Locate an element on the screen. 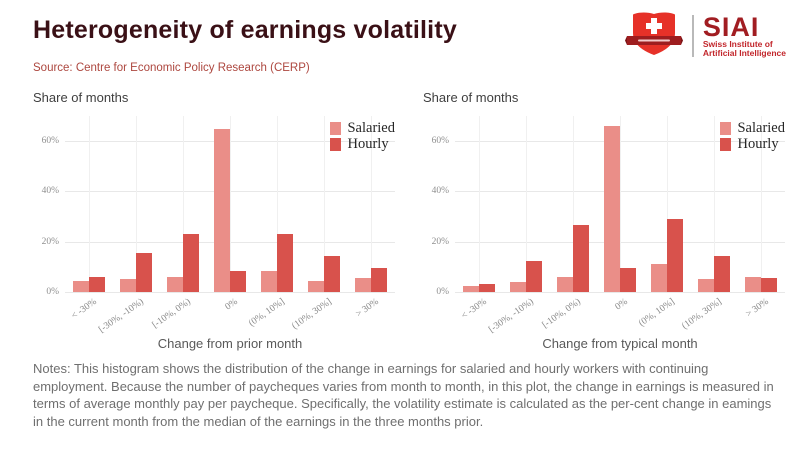 This screenshot has width=800, height=450. x-axis-title: Change from typical month is located at coordinates (620, 343).